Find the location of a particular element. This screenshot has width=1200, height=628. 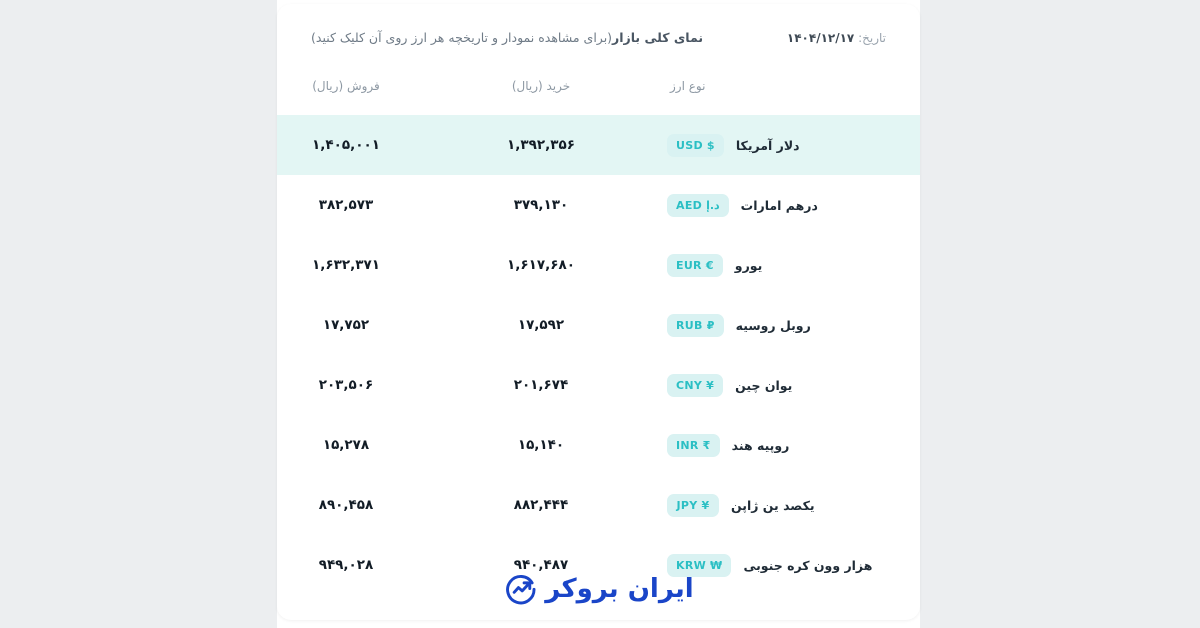

currency-symbol-icon: ₹ is located at coordinates (706, 445).